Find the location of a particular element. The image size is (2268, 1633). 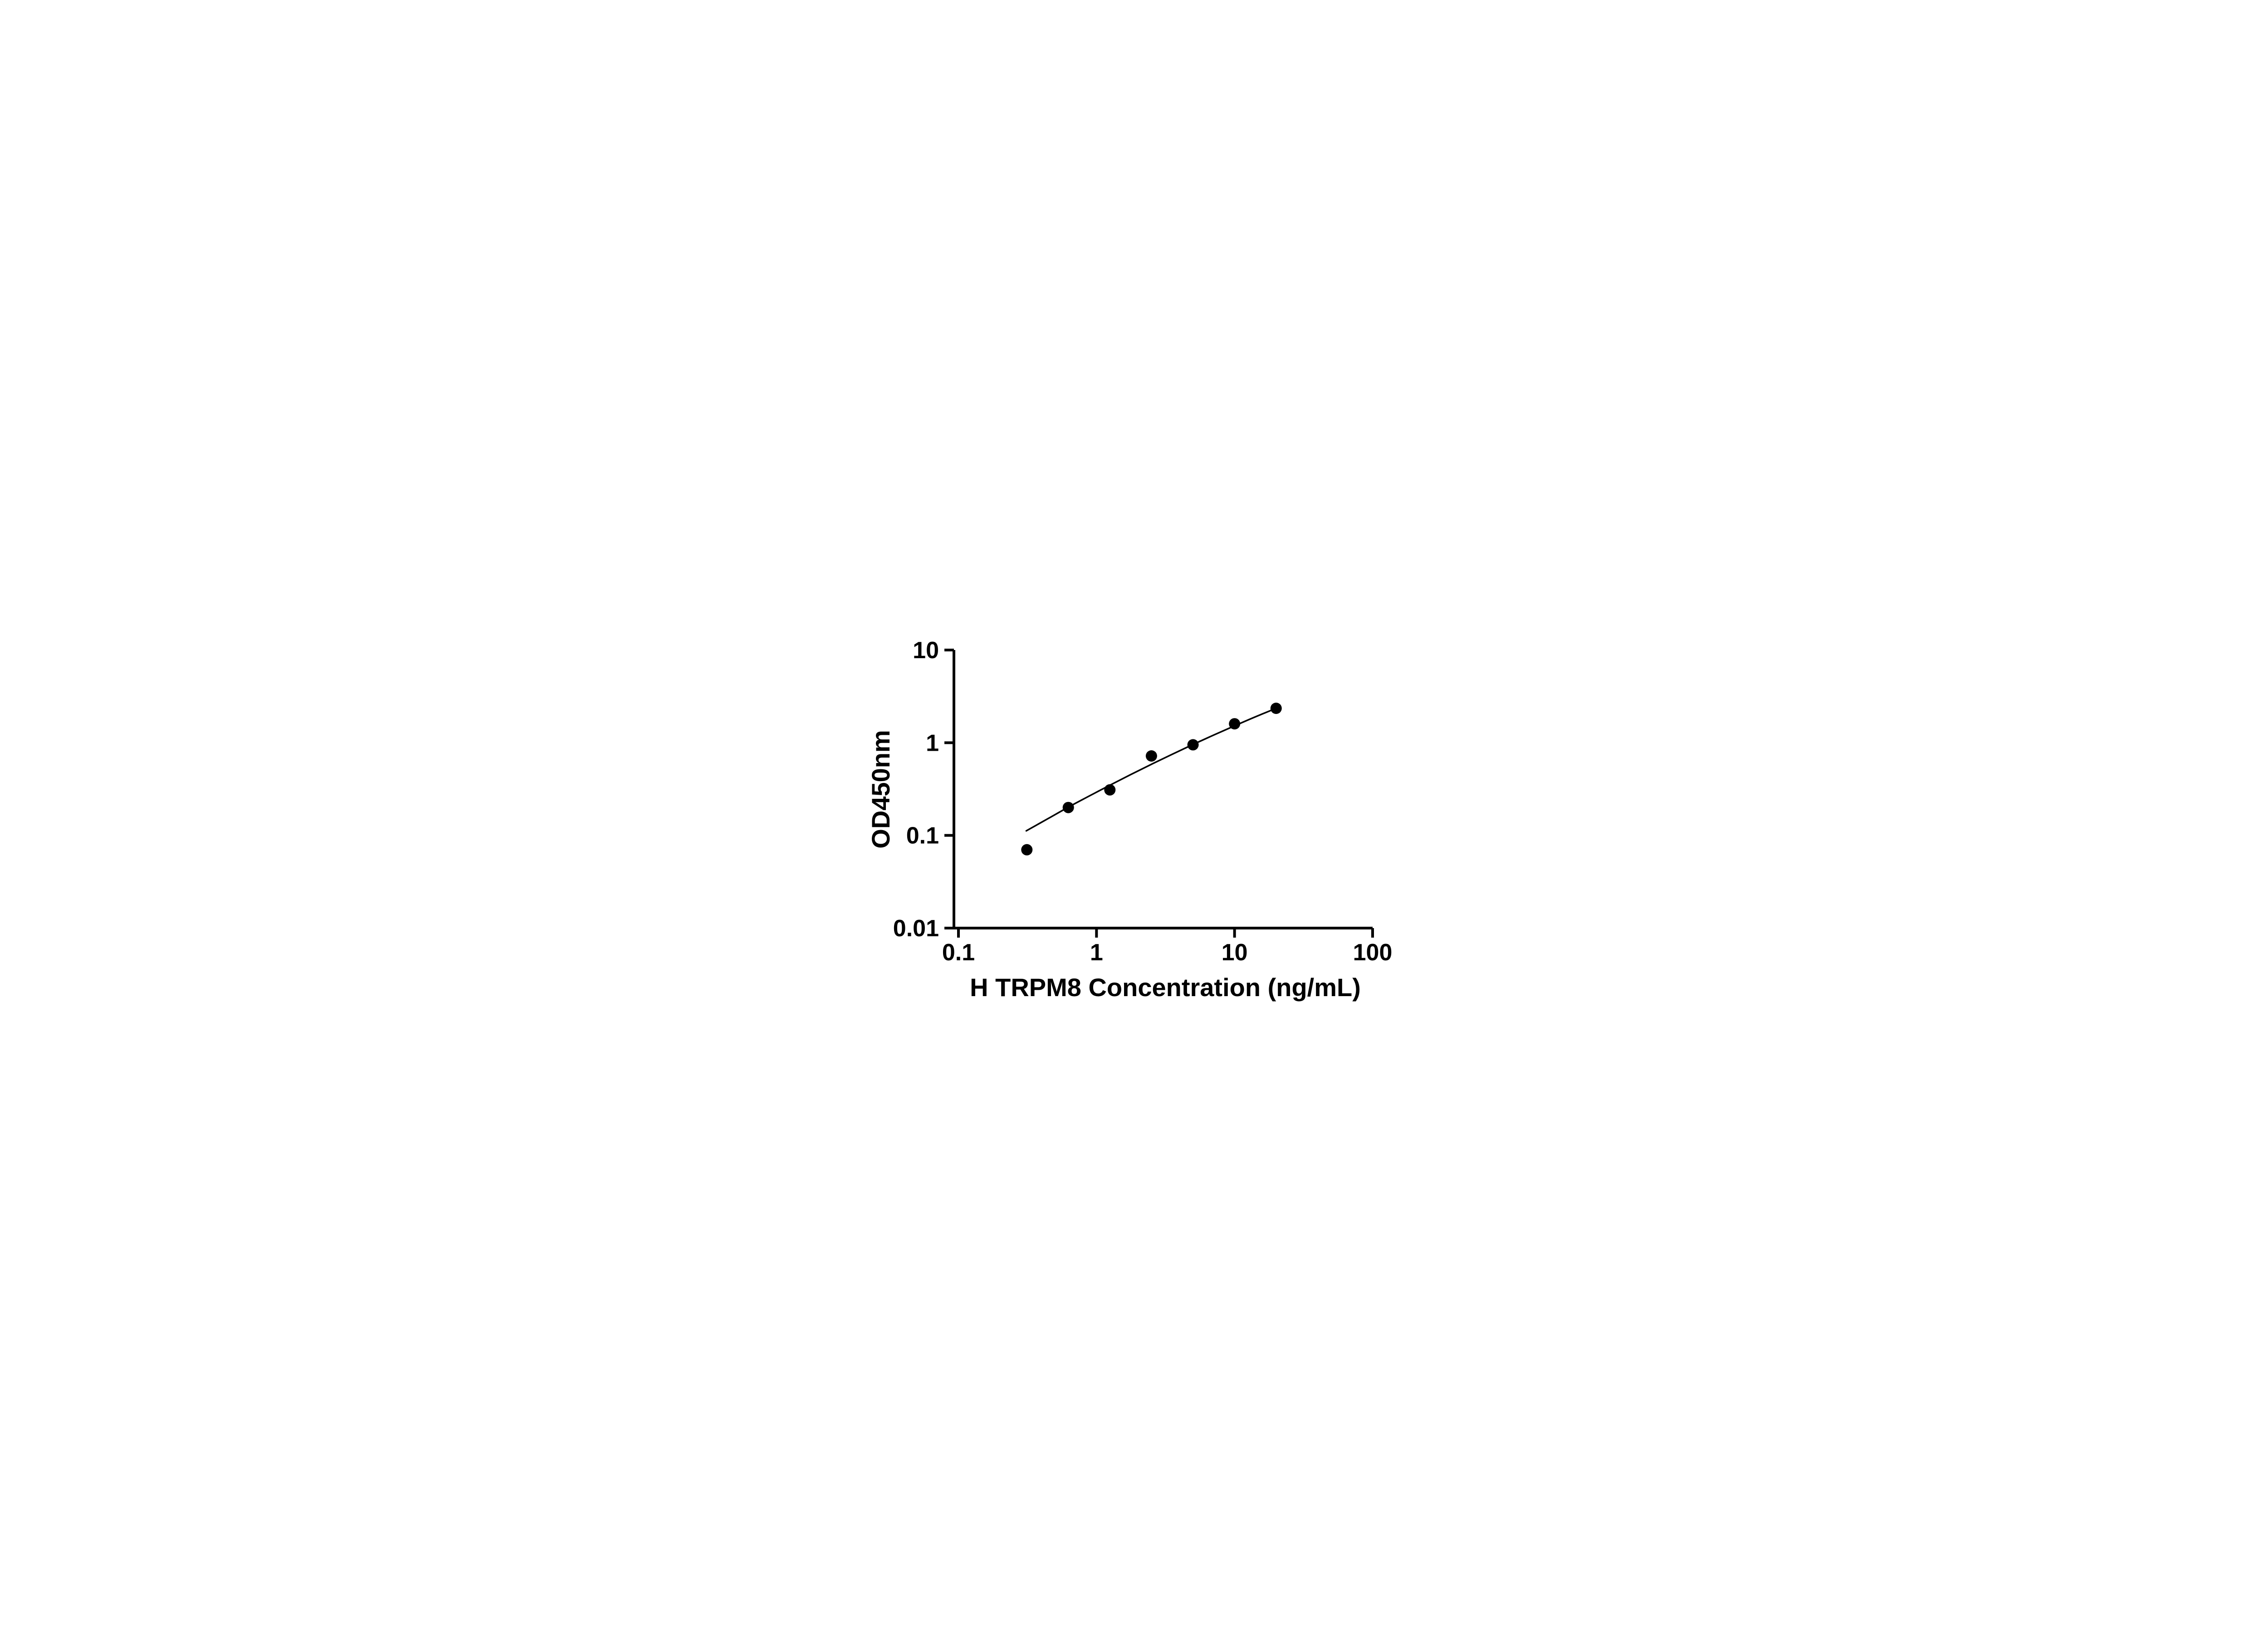

data-series is located at coordinates (1152, 779).